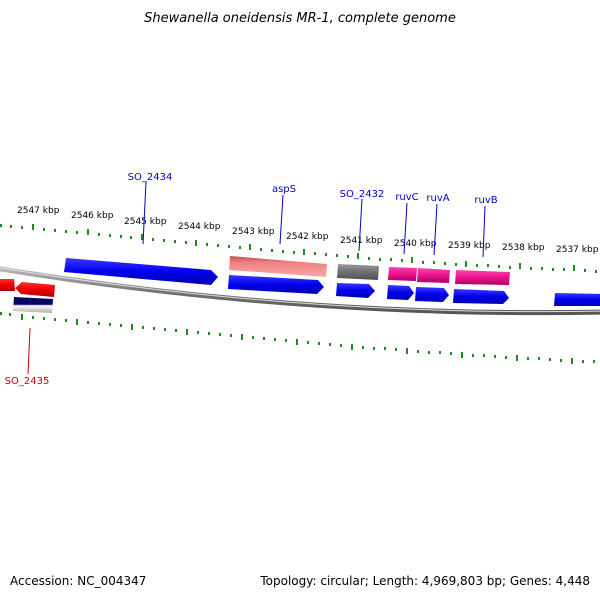 Image resolution: width=600 pixels, height=600 pixels. Describe the element at coordinates (402, 274) in the screenshot. I see `gene-feature-ruvC` at that location.